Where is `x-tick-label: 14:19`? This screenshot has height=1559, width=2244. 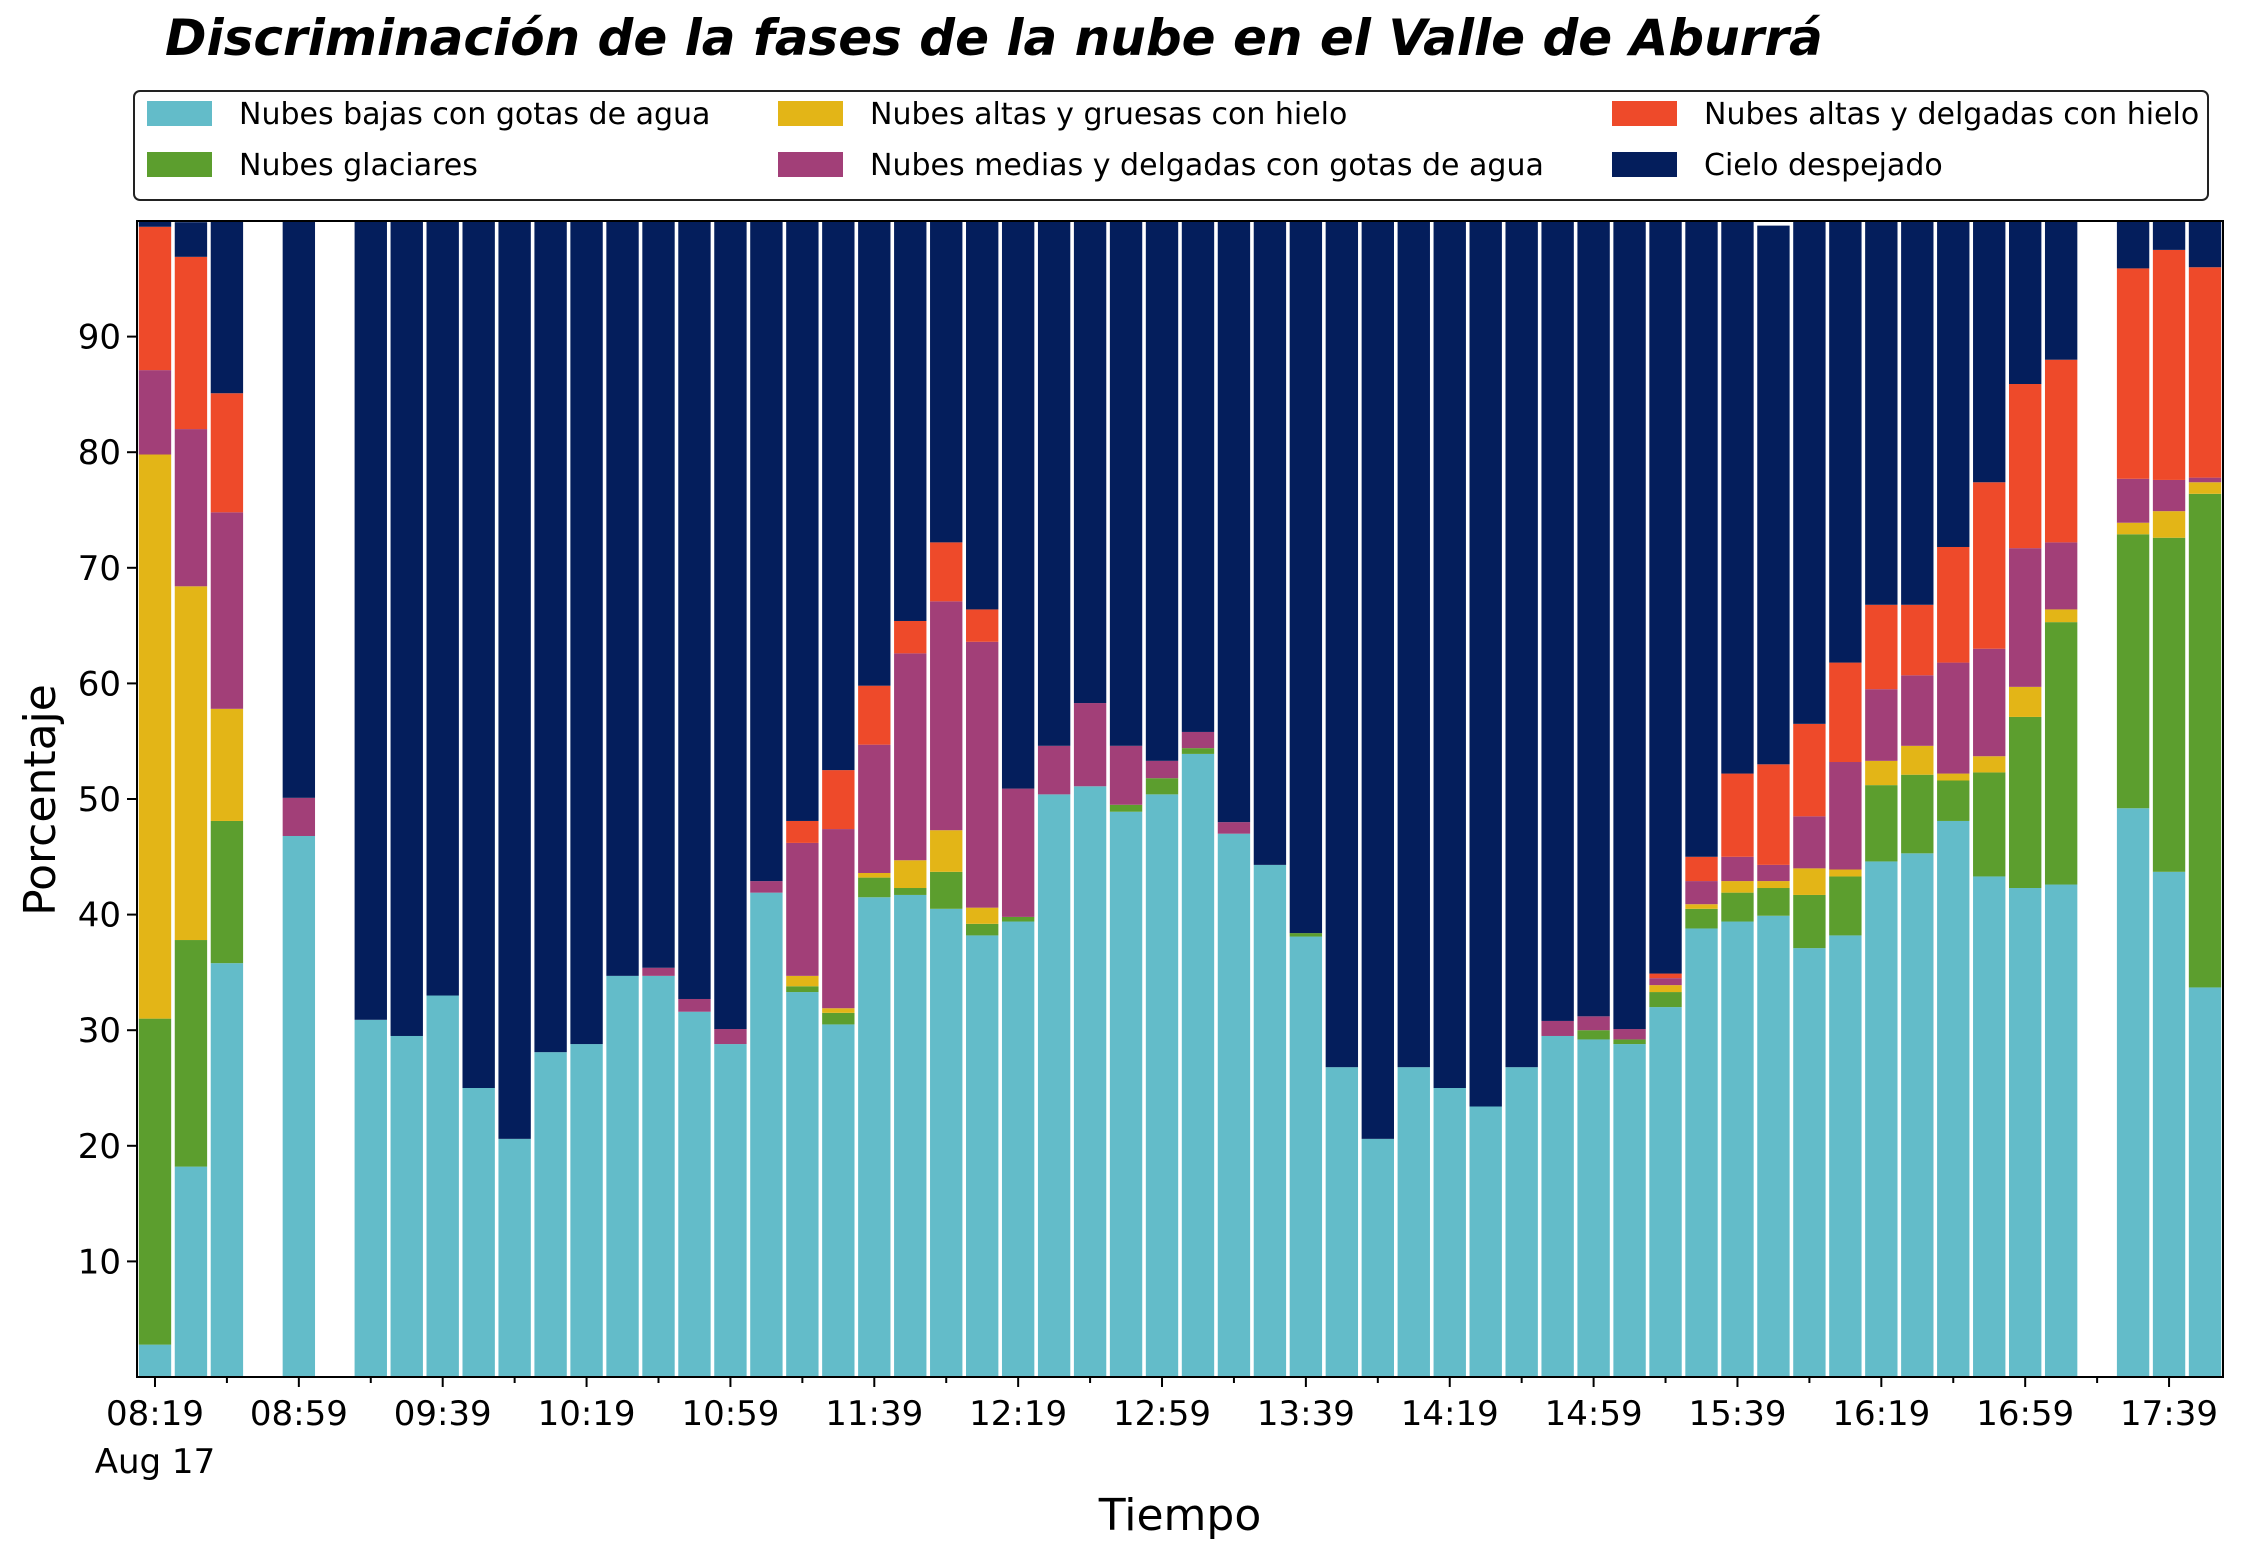 x-tick-label: 14:19 is located at coordinates (1450, 1414).